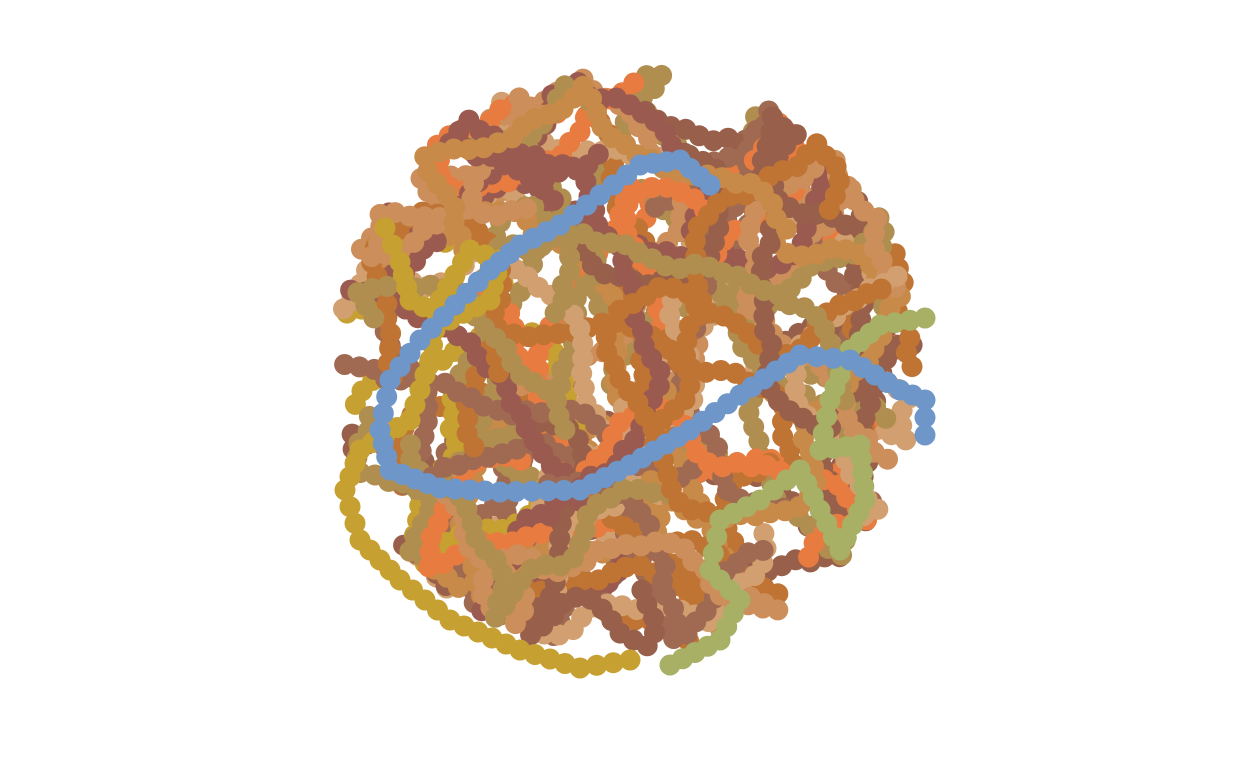 The image size is (1248, 768). What do you see at coordinates (797, 491) in the screenshot?
I see `olive-green-chain` at bounding box center [797, 491].